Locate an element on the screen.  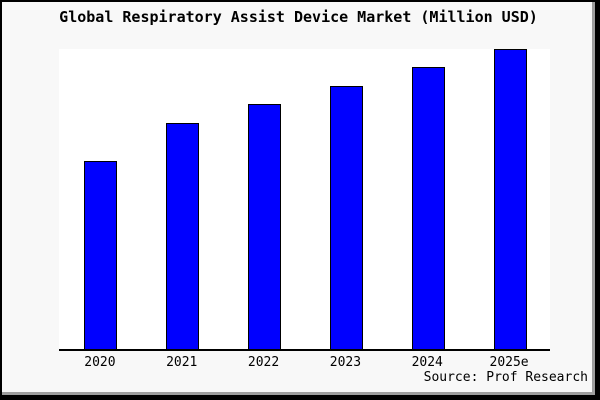
bar-2021 is located at coordinates (183, 236).